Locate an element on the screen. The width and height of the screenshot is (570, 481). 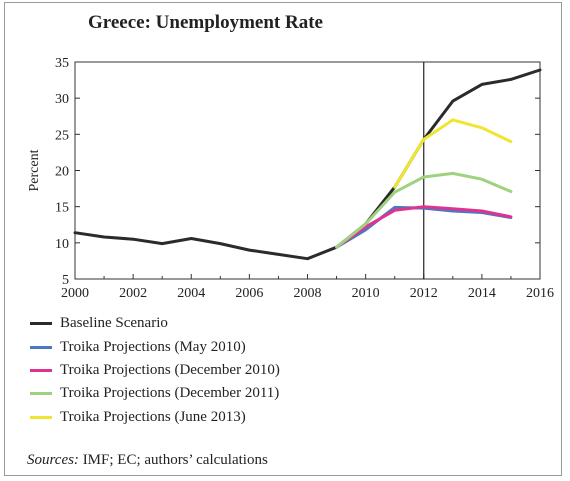
legend-item: Troika Projections (June 2013) is located at coordinates (155, 417).